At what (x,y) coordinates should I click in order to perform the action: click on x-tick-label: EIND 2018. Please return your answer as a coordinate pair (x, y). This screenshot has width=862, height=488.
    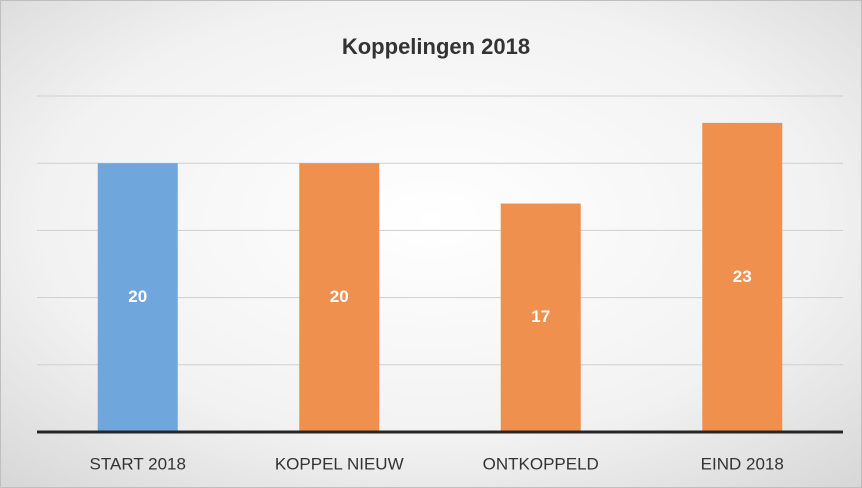
    Looking at the image, I should click on (742, 463).